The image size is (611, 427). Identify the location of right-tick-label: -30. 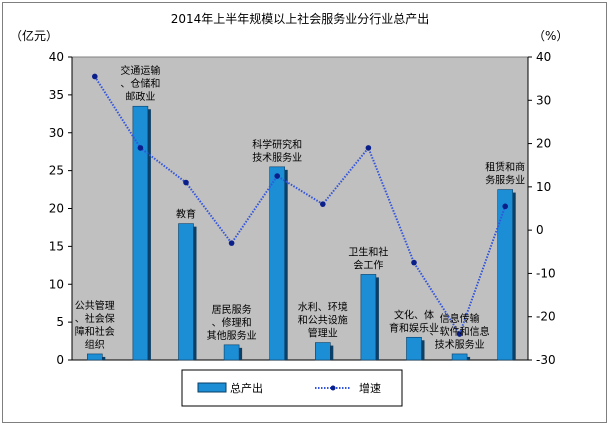
(546, 360).